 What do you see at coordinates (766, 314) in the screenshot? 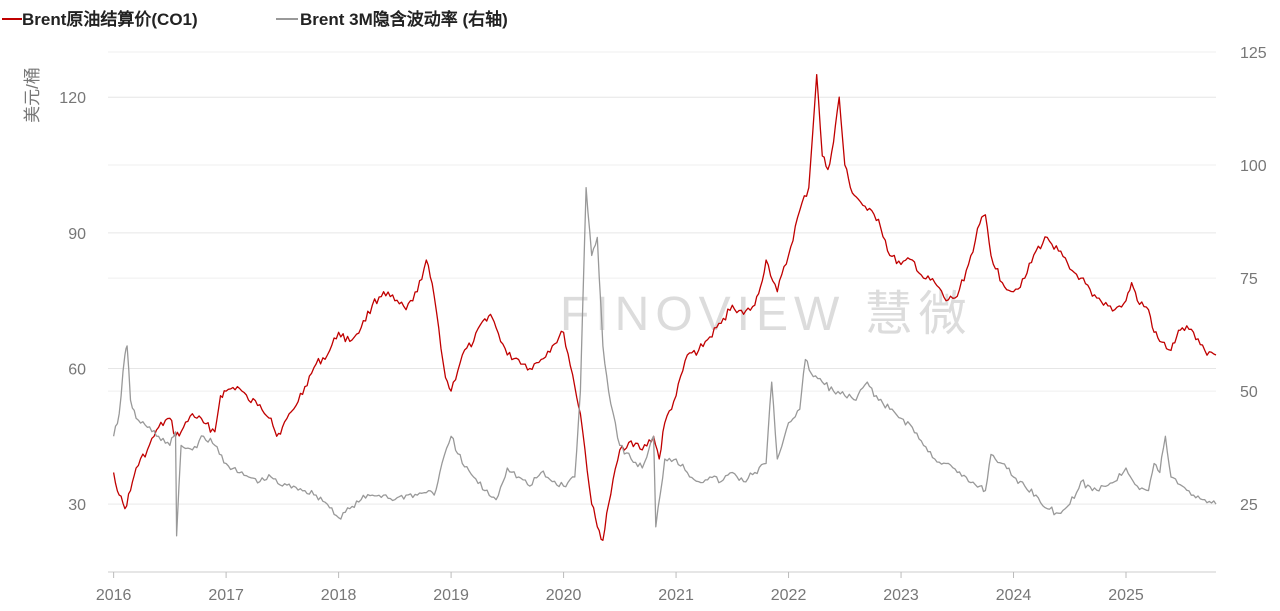
I see `watermark-text: FINOVIEW 慧微` at bounding box center [766, 314].